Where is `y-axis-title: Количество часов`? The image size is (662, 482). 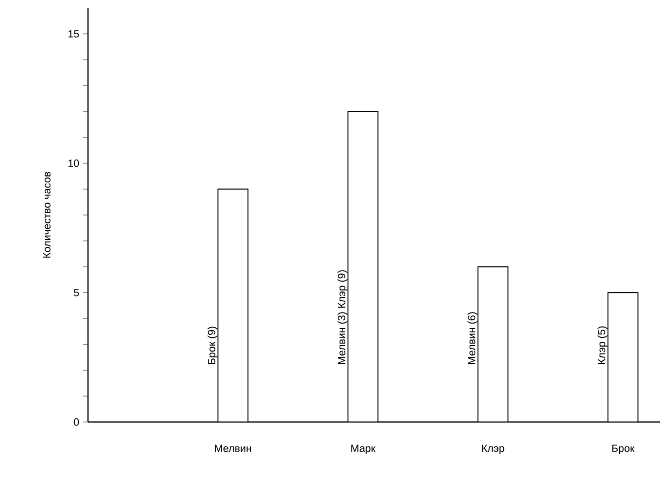 y-axis-title: Количество часов is located at coordinates (47, 215).